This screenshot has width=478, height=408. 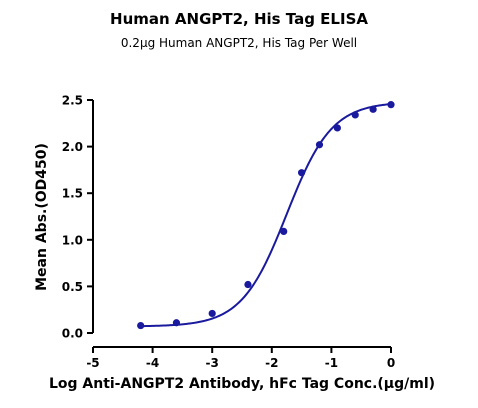 What do you see at coordinates (42, 217) in the screenshot?
I see `y-axis-label: Mean Abs.(OD450)` at bounding box center [42, 217].